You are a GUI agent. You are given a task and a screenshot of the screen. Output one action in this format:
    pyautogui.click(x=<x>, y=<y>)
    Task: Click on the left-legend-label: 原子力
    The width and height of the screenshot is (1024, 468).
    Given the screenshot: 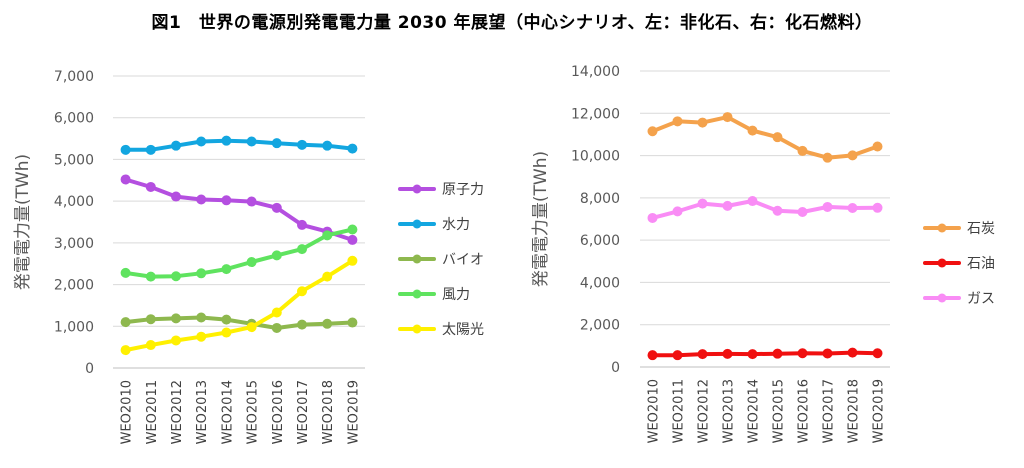 What is the action you would take?
    pyautogui.click(x=463, y=190)
    